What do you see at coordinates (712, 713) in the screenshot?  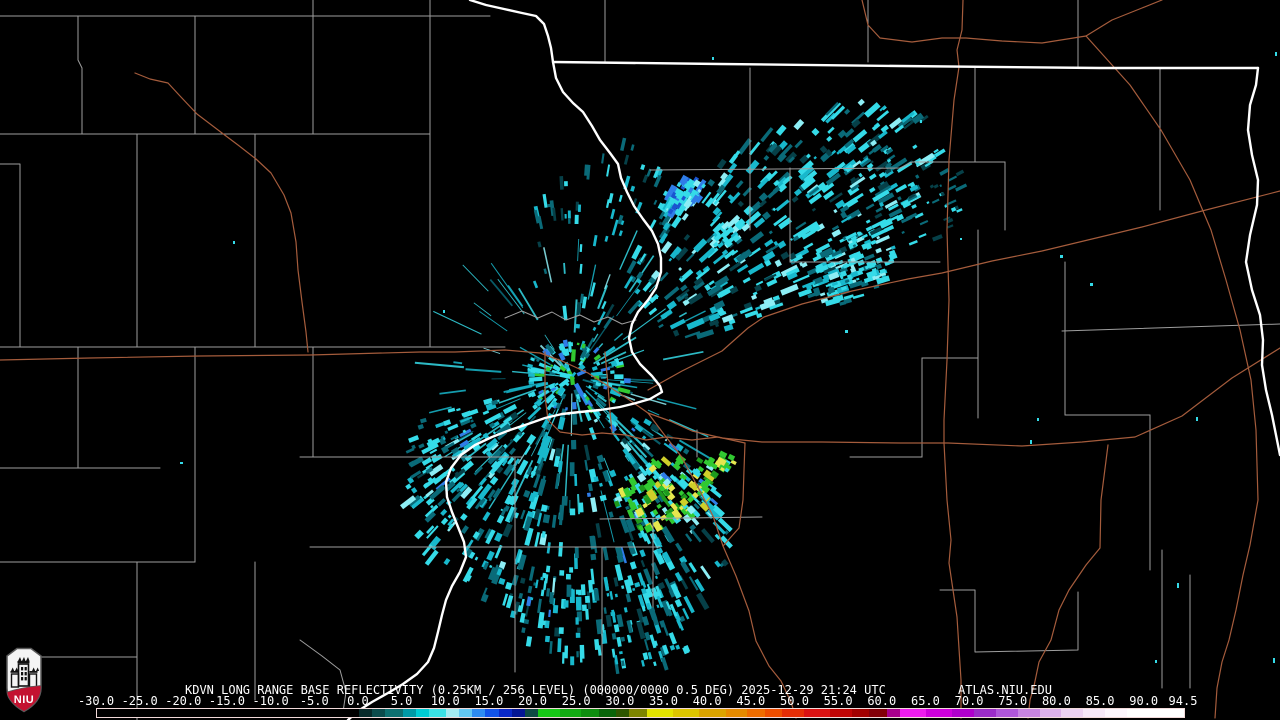 I see `colorbar-segment` at bounding box center [712, 713].